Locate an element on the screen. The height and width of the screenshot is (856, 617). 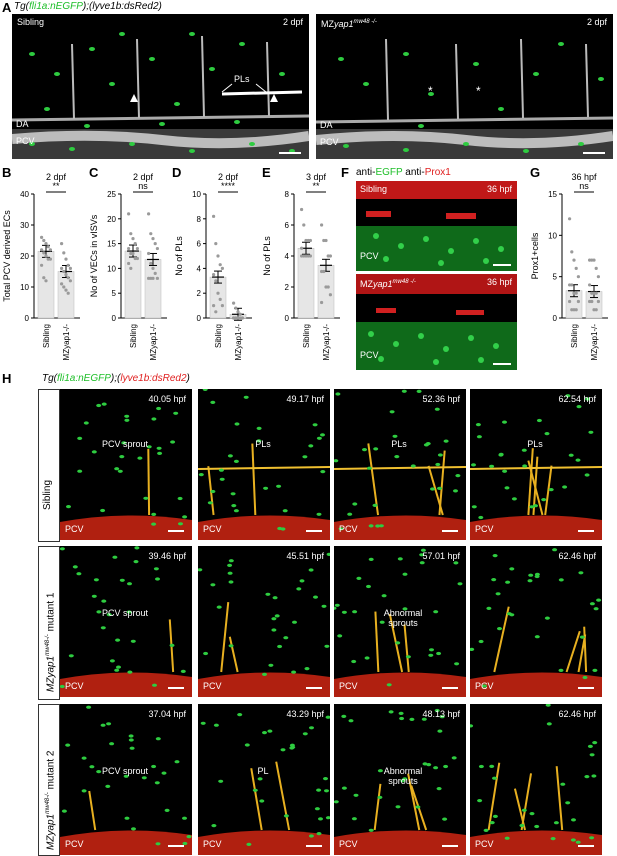
pls-annotation: PLs is located at coordinates (242, 79).